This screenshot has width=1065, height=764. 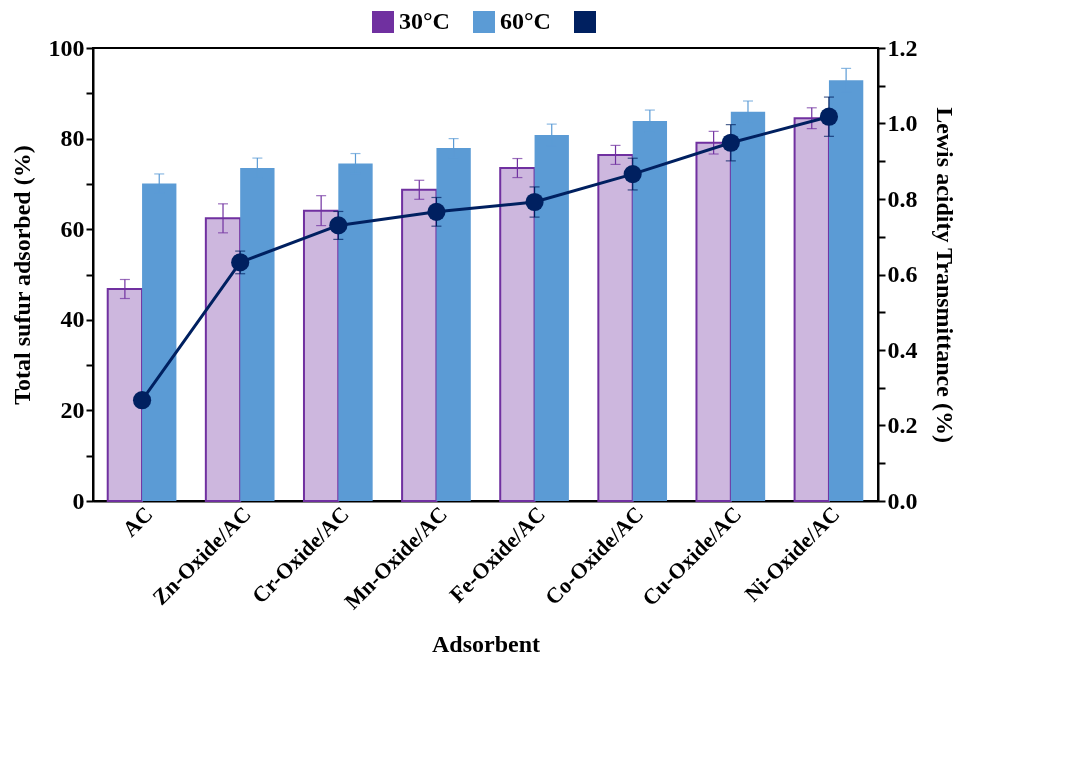 What do you see at coordinates (72, 138) in the screenshot?
I see `y-tick-label: 80` at bounding box center [72, 138].